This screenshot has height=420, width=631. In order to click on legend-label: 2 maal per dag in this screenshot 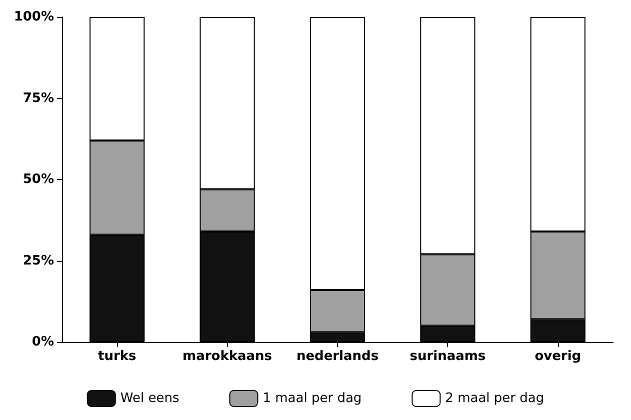, I will do `click(494, 398)`.